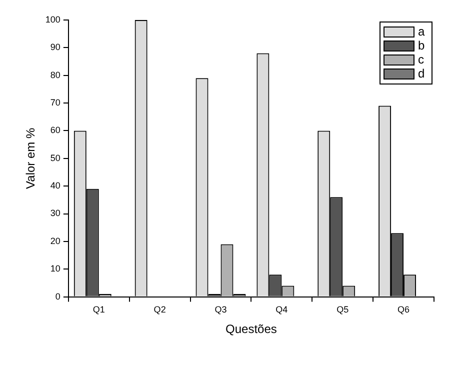 The width and height of the screenshot is (459, 371). I want to click on y-tick-label: 100, so click(52, 19).